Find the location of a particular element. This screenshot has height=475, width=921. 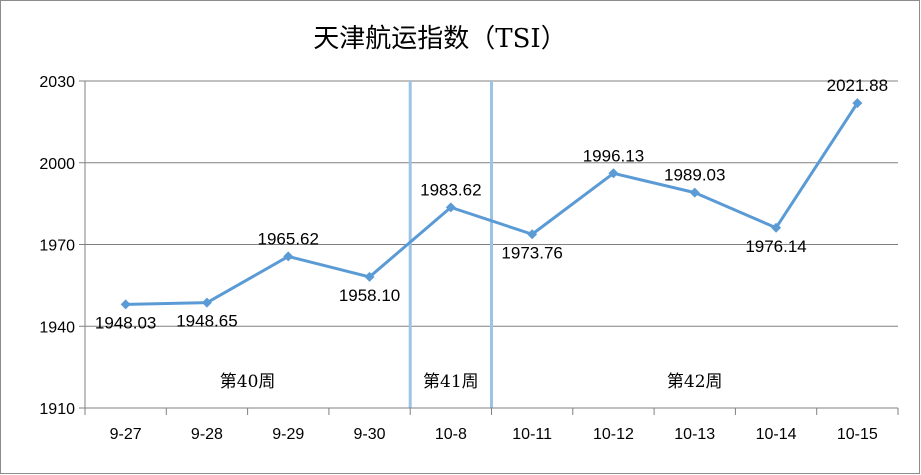

week-dividers is located at coordinates (450, 244).